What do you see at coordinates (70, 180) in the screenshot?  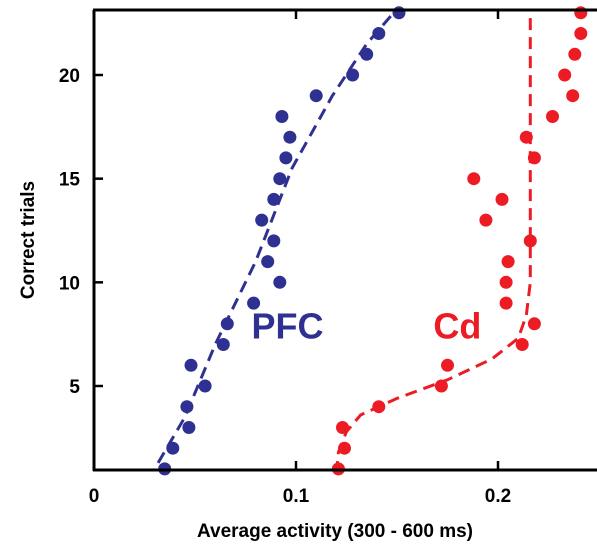 I see `y-tick-label: 15` at bounding box center [70, 180].